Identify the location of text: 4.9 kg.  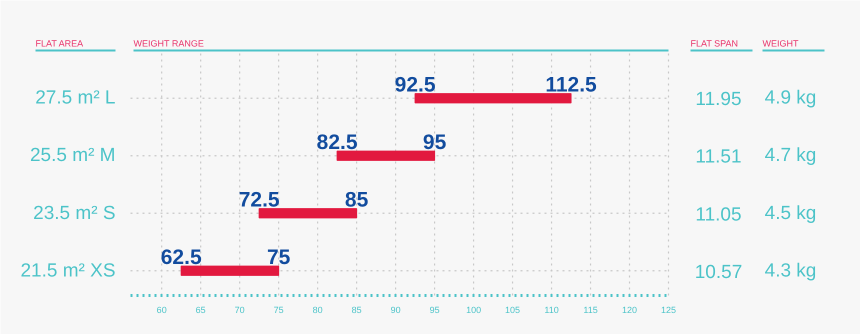
(790, 98).